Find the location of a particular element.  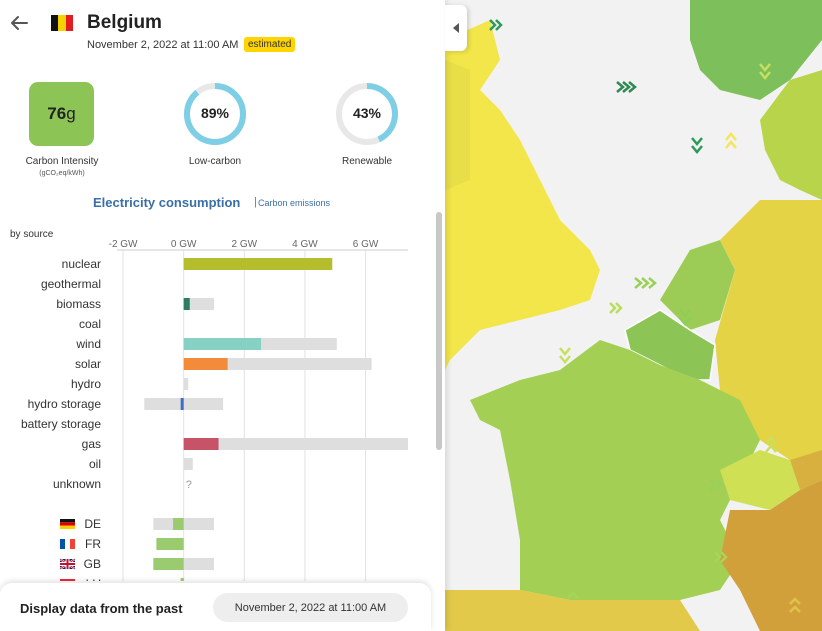

panel-scrollbar is located at coordinates (439, 331).